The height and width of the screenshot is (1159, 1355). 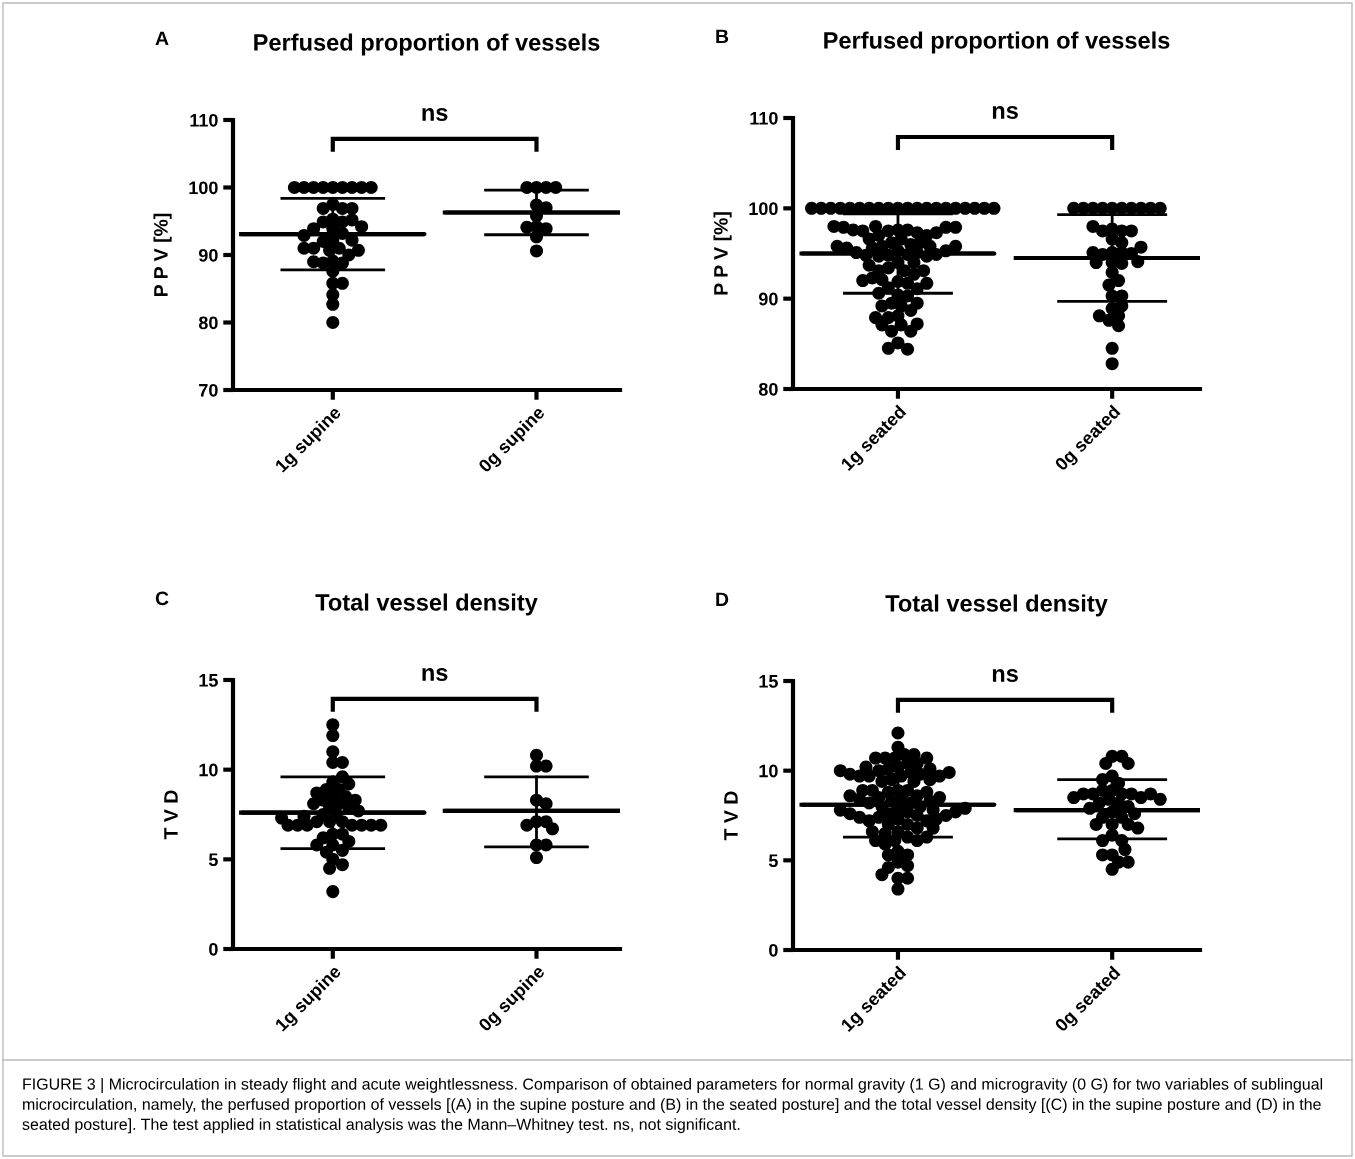 What do you see at coordinates (162, 598) in the screenshot?
I see `text: C` at bounding box center [162, 598].